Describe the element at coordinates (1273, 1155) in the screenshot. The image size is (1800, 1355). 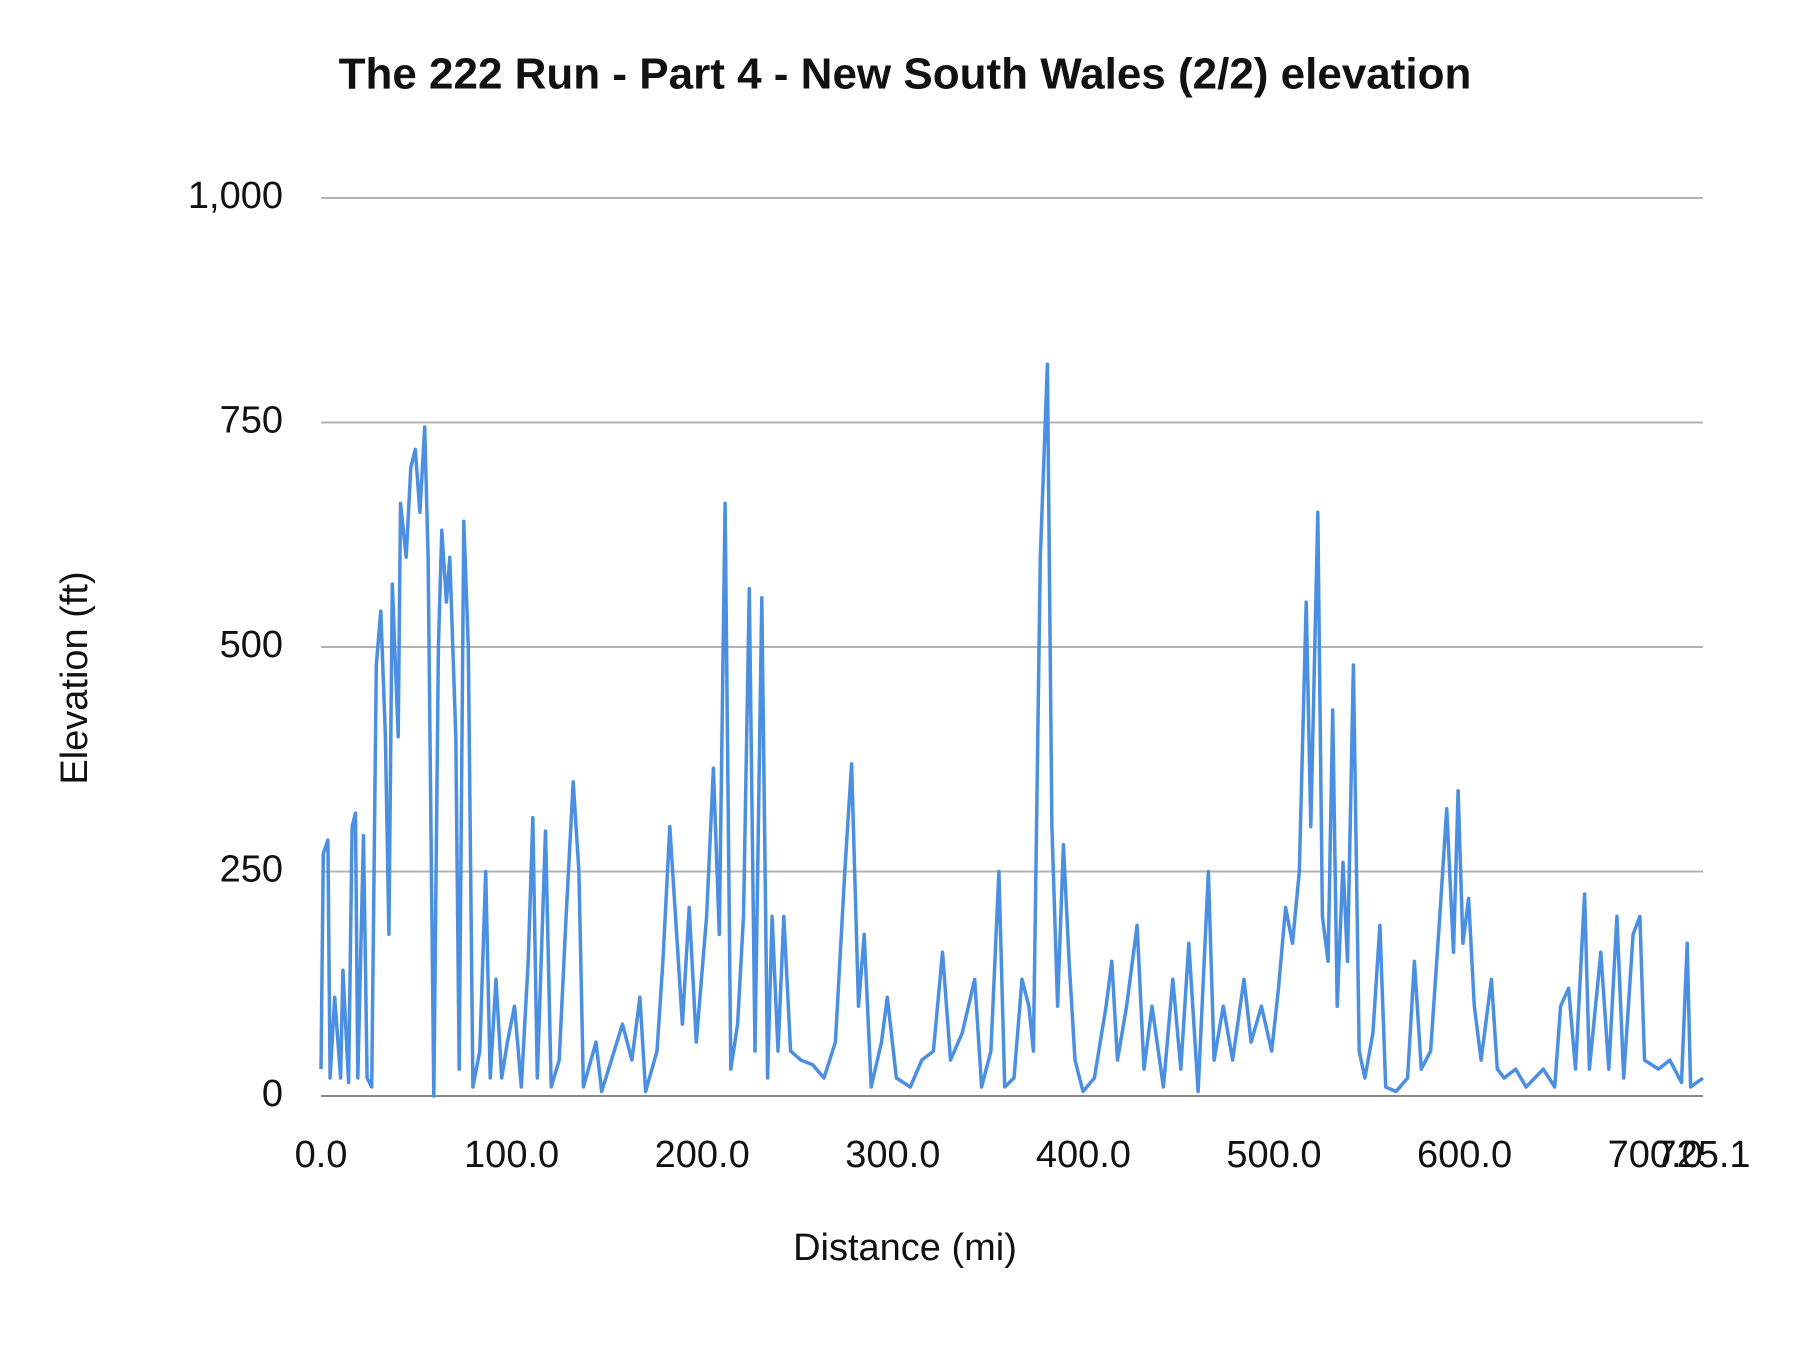
I see `x-tick-label: 500.0` at that location.